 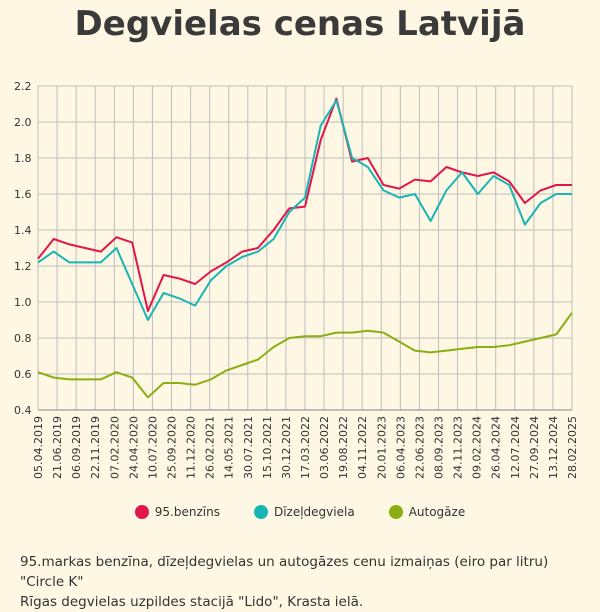 What do you see at coordinates (172, 447) in the screenshot?
I see `x-tick-label: 25.09.2020` at bounding box center [172, 447].